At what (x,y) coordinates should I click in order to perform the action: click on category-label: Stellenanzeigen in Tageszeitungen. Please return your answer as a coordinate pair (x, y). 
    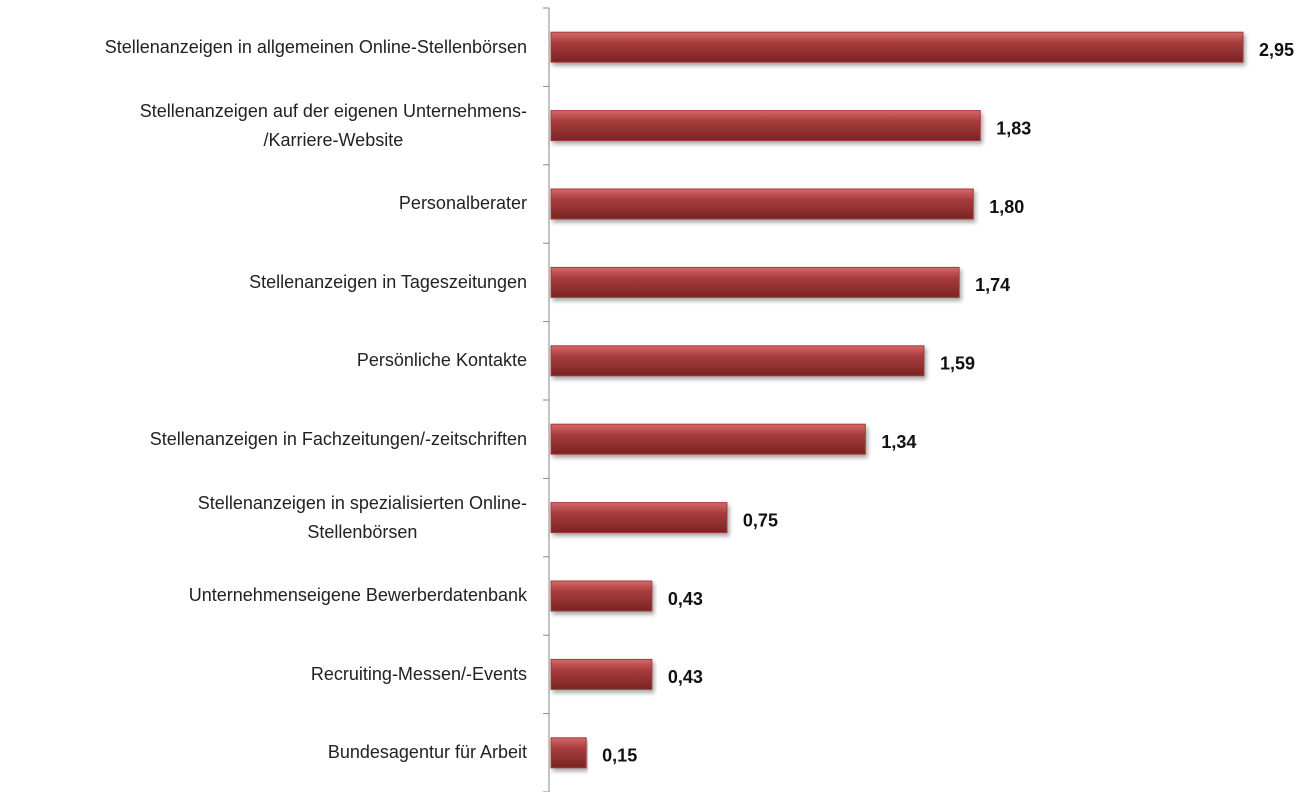
    Looking at the image, I should click on (388, 281).